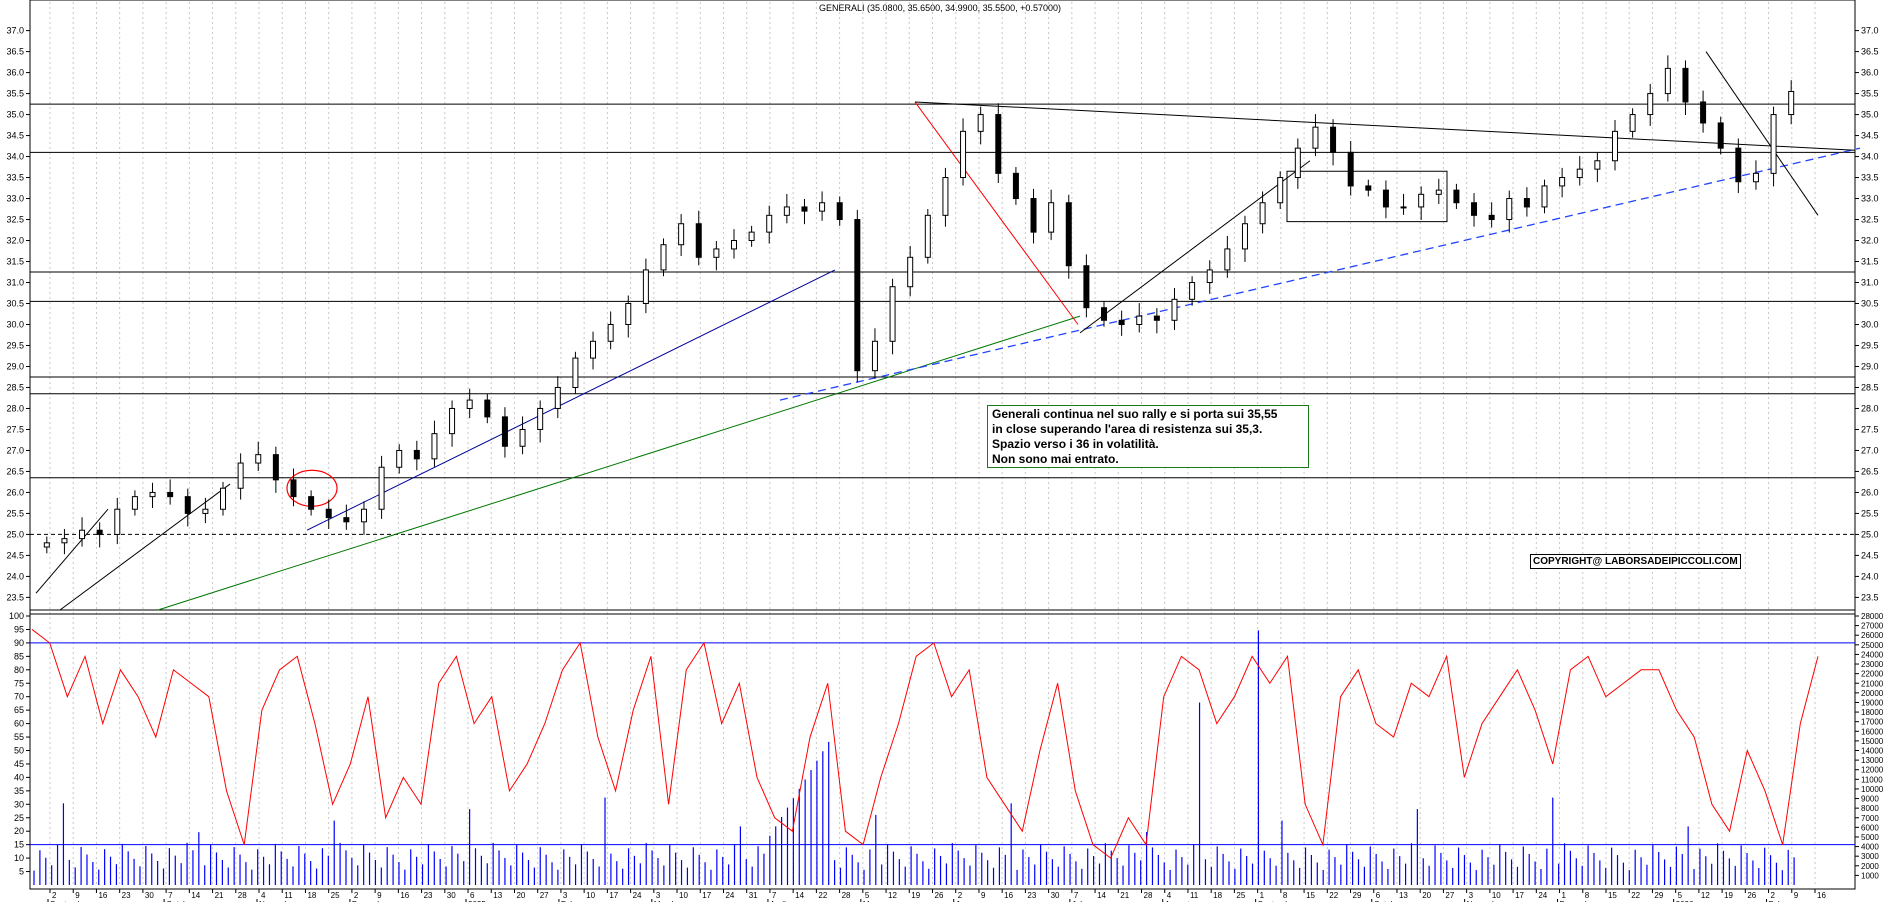 This screenshot has width=1890, height=902. I want to click on day-label: 20, so click(1426, 895).